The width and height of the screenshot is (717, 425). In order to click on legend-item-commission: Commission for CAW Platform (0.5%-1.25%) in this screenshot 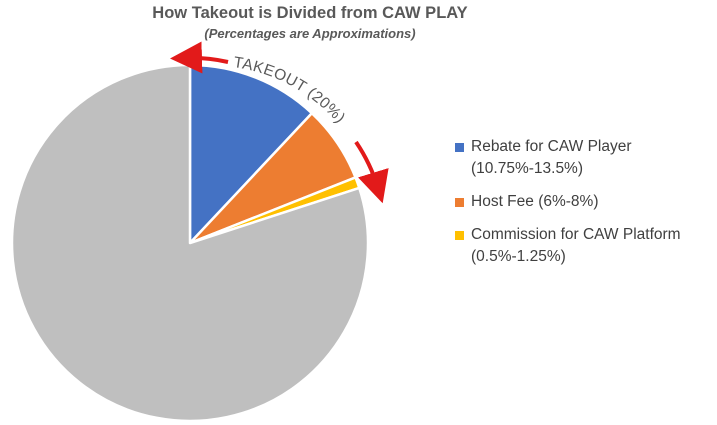, I will do `click(586, 246)`.